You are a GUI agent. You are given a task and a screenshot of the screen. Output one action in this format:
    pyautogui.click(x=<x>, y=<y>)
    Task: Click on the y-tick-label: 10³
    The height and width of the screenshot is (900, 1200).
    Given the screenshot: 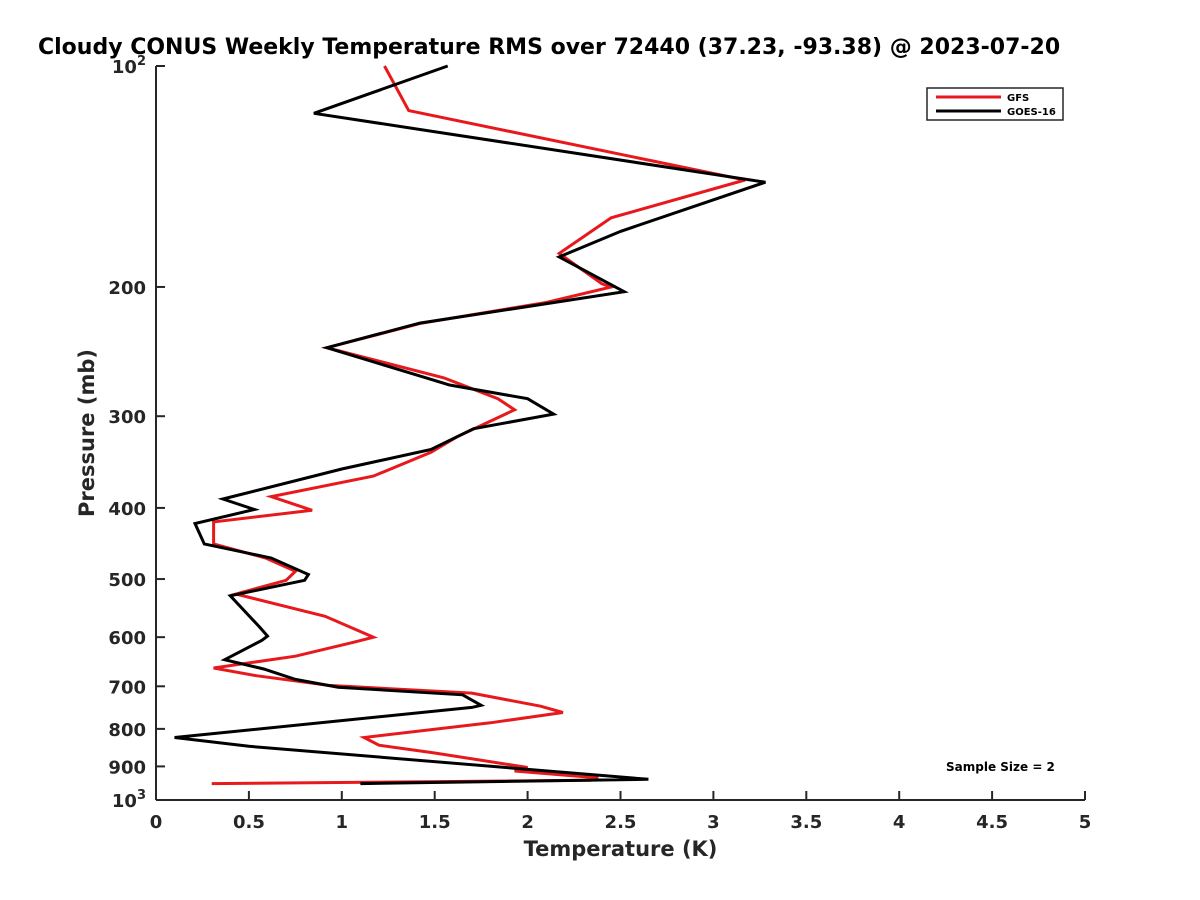 What is the action you would take?
    pyautogui.click(x=129, y=800)
    